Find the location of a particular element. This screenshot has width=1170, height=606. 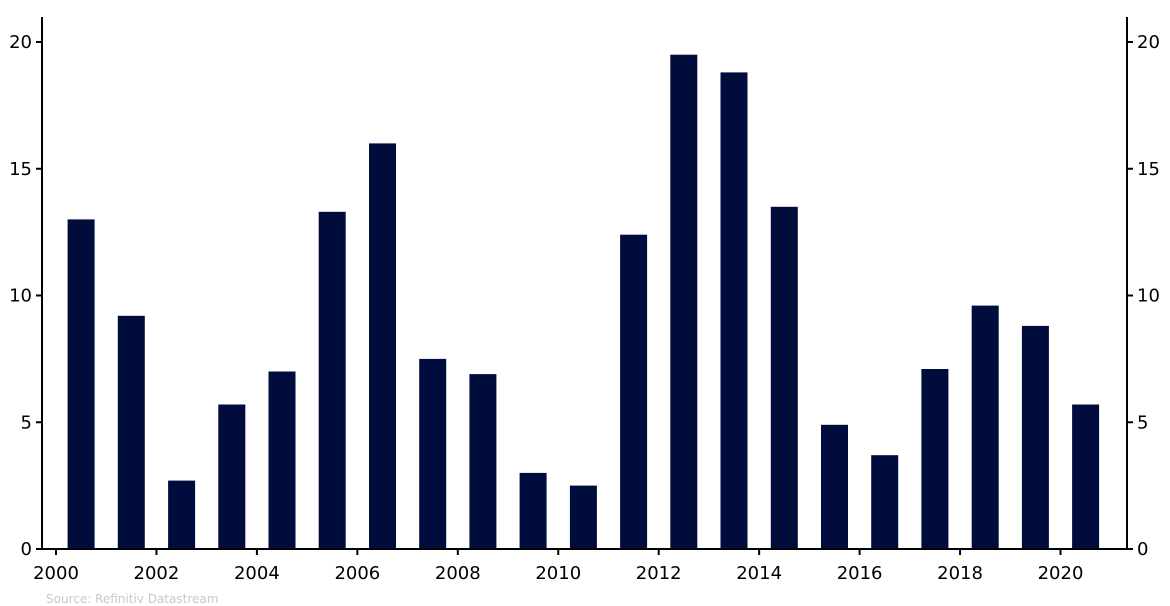

bar-2002 is located at coordinates (182, 514).